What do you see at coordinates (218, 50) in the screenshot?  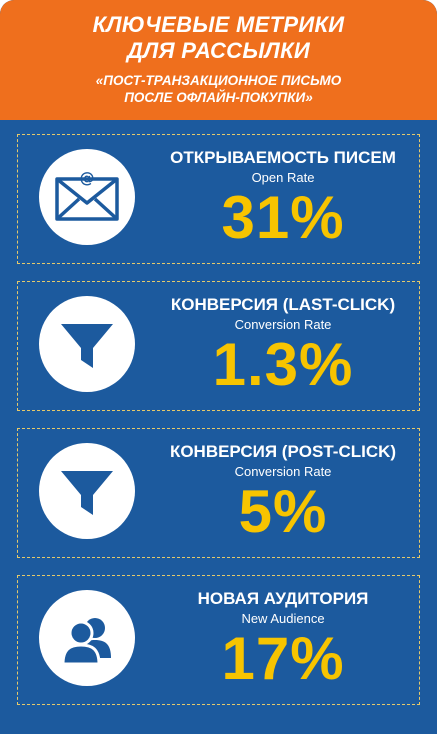 I see `title-line-2: ДЛЯ РАССЫЛКИ` at bounding box center [218, 50].